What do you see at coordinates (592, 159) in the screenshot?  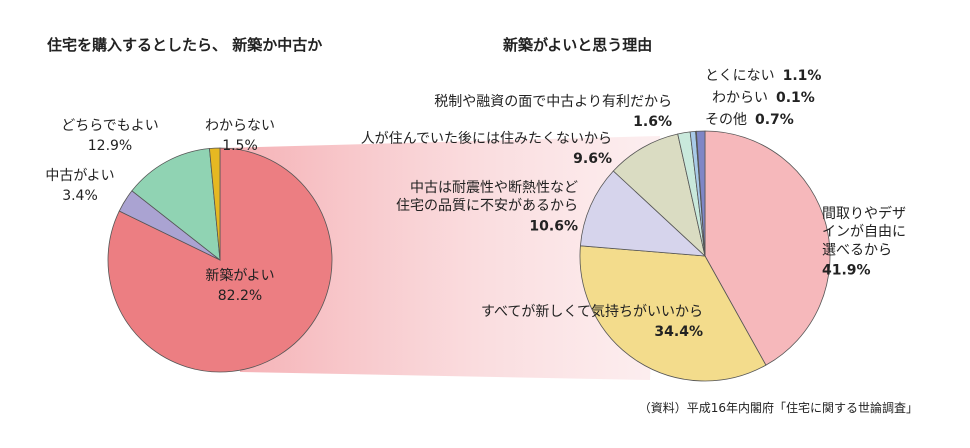 I see `value-label: 9.6%` at bounding box center [592, 159].